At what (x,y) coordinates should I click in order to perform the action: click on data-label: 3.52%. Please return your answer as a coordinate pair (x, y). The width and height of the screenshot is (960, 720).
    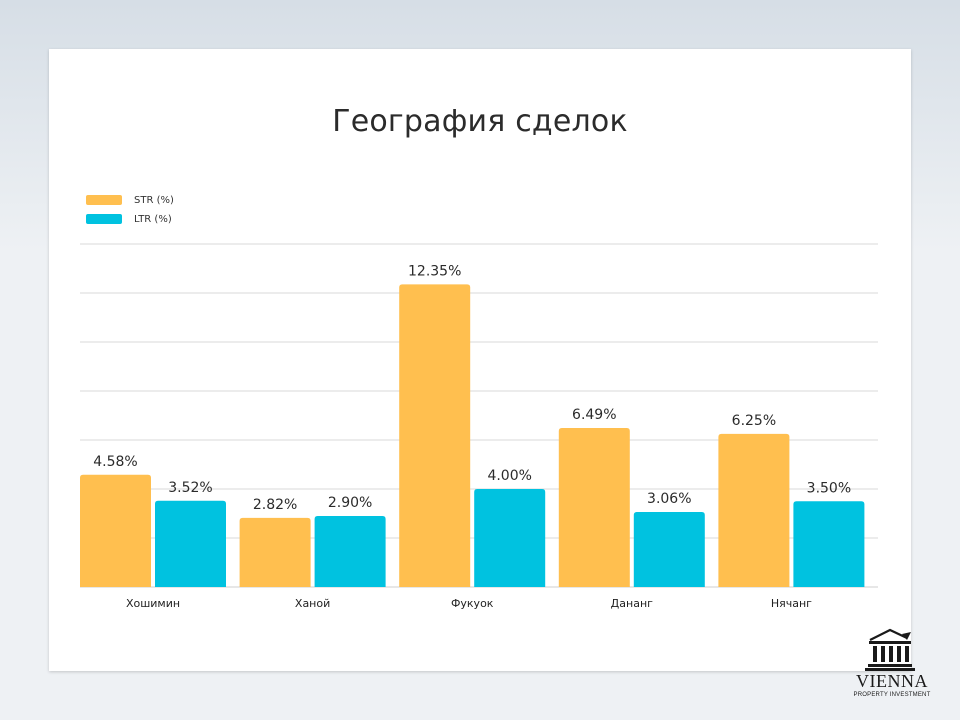
    Looking at the image, I should click on (190, 488).